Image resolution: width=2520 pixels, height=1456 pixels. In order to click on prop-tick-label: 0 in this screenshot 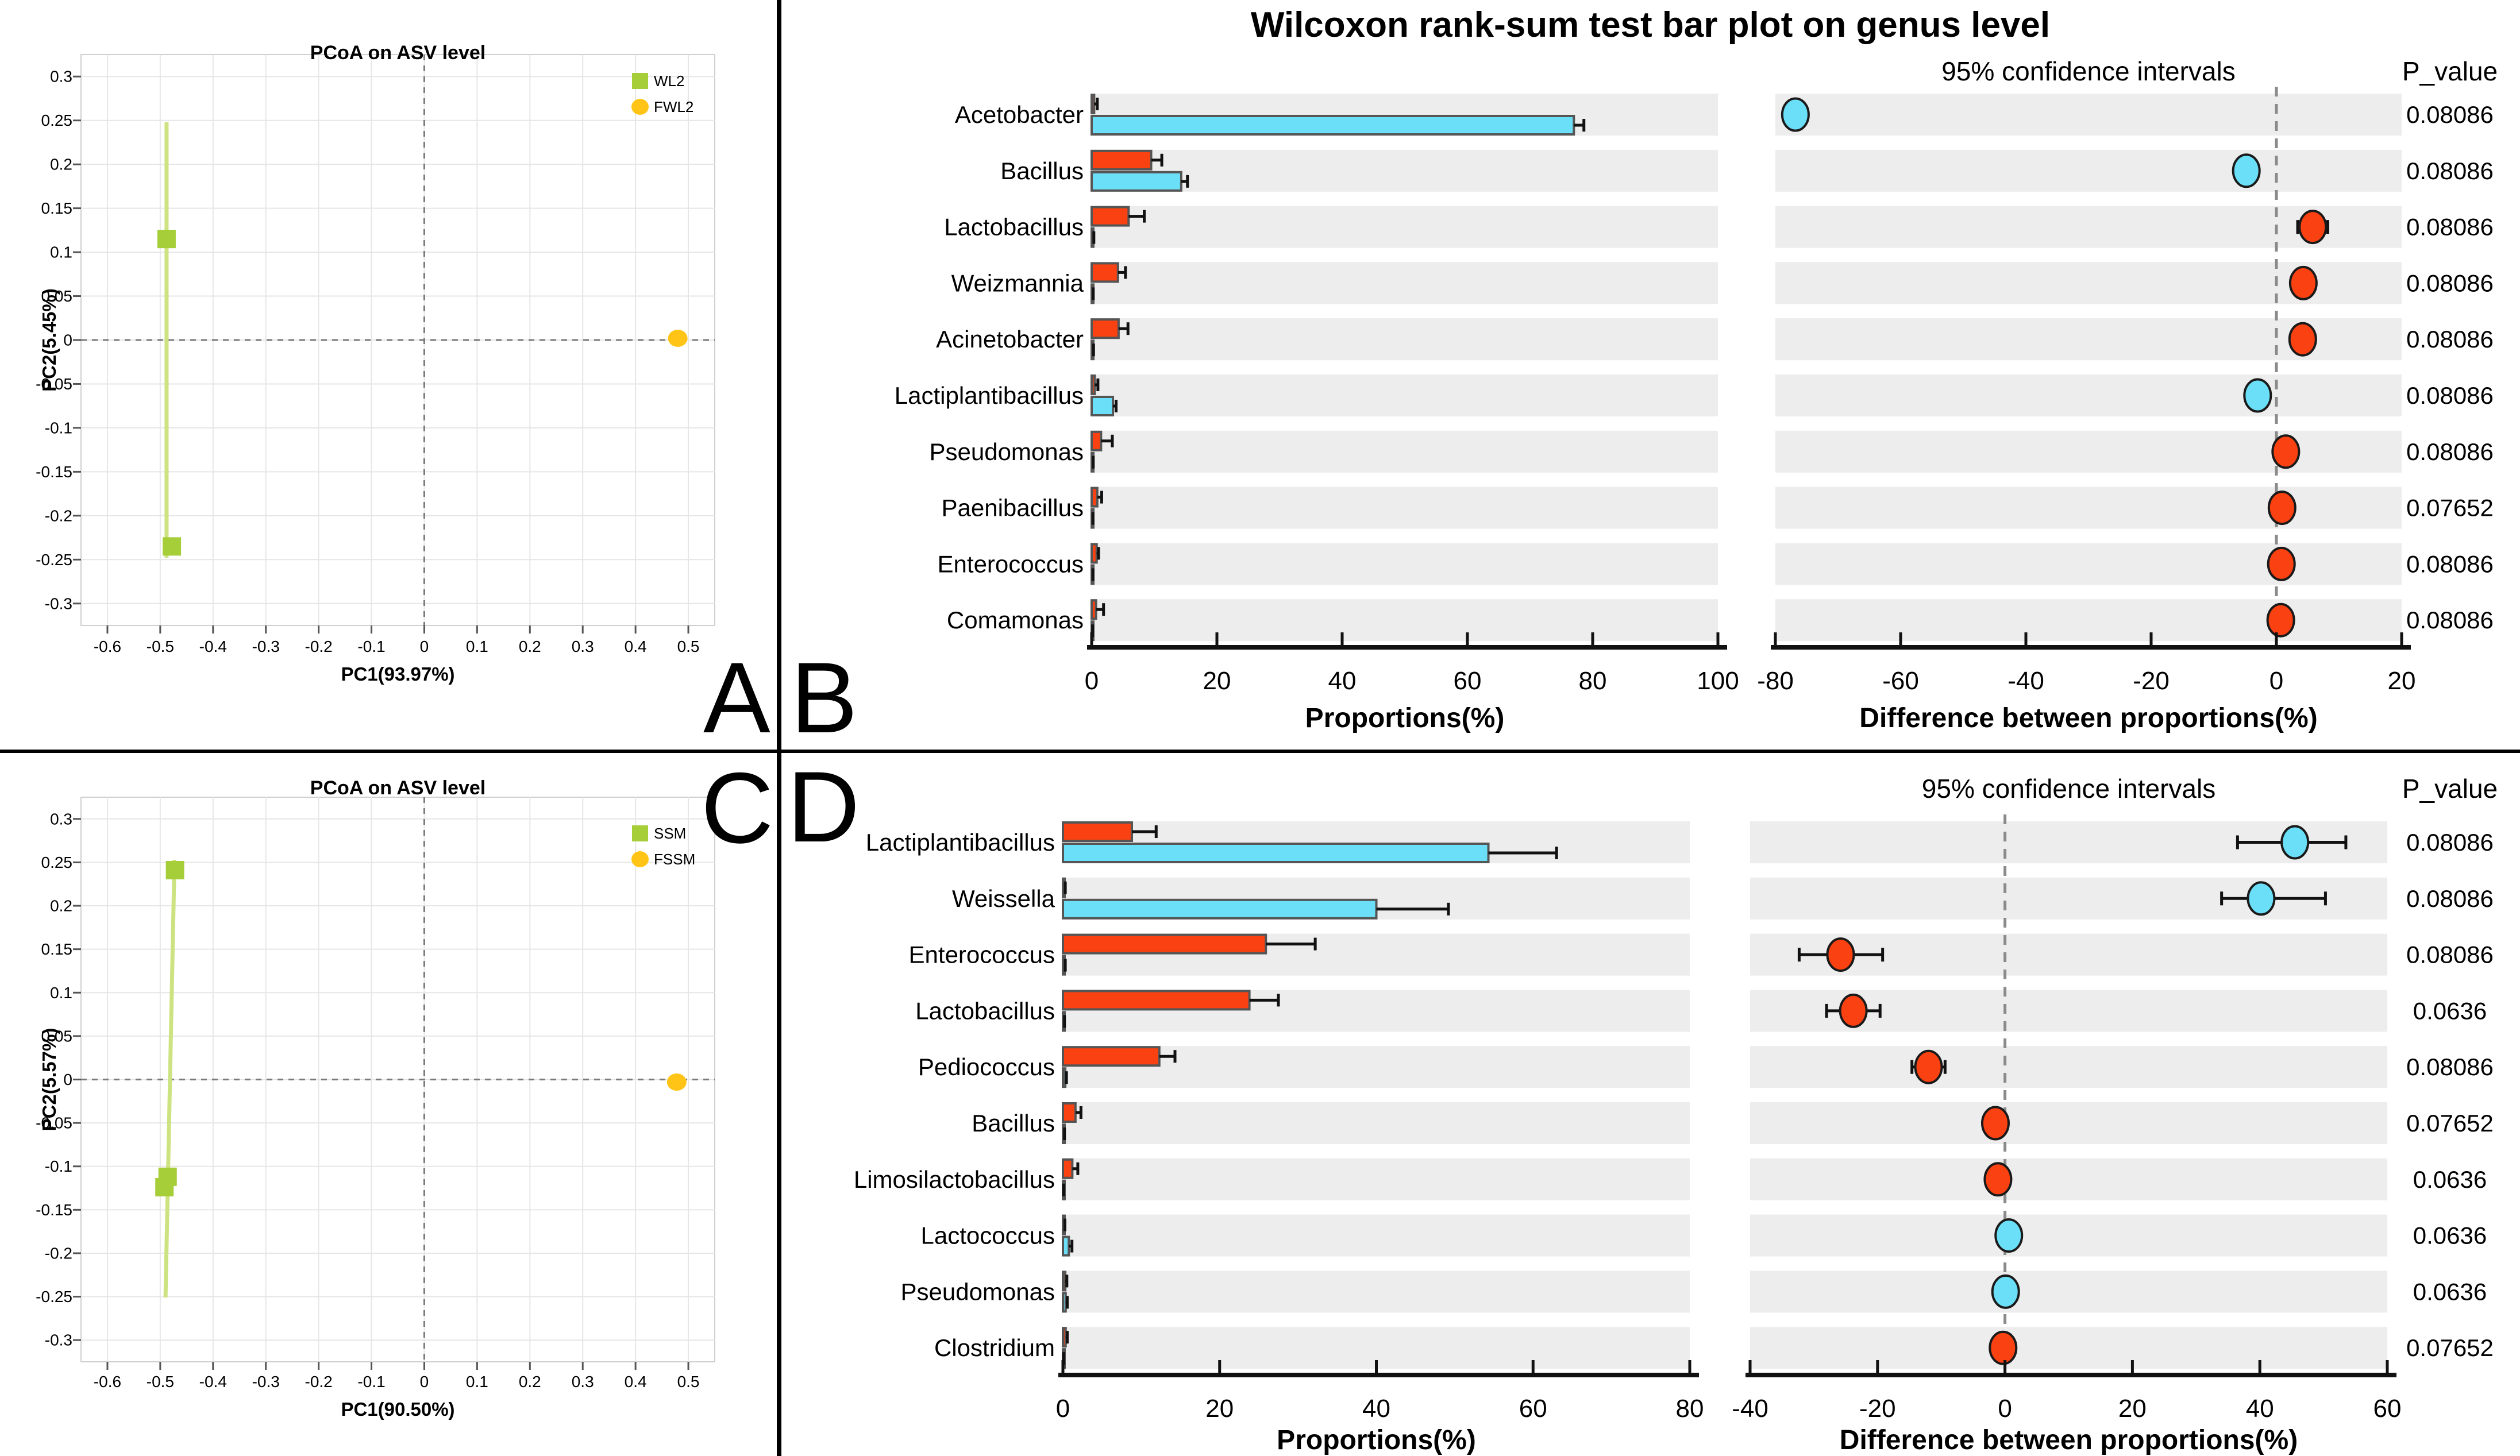, I will do `click(1063, 1409)`.